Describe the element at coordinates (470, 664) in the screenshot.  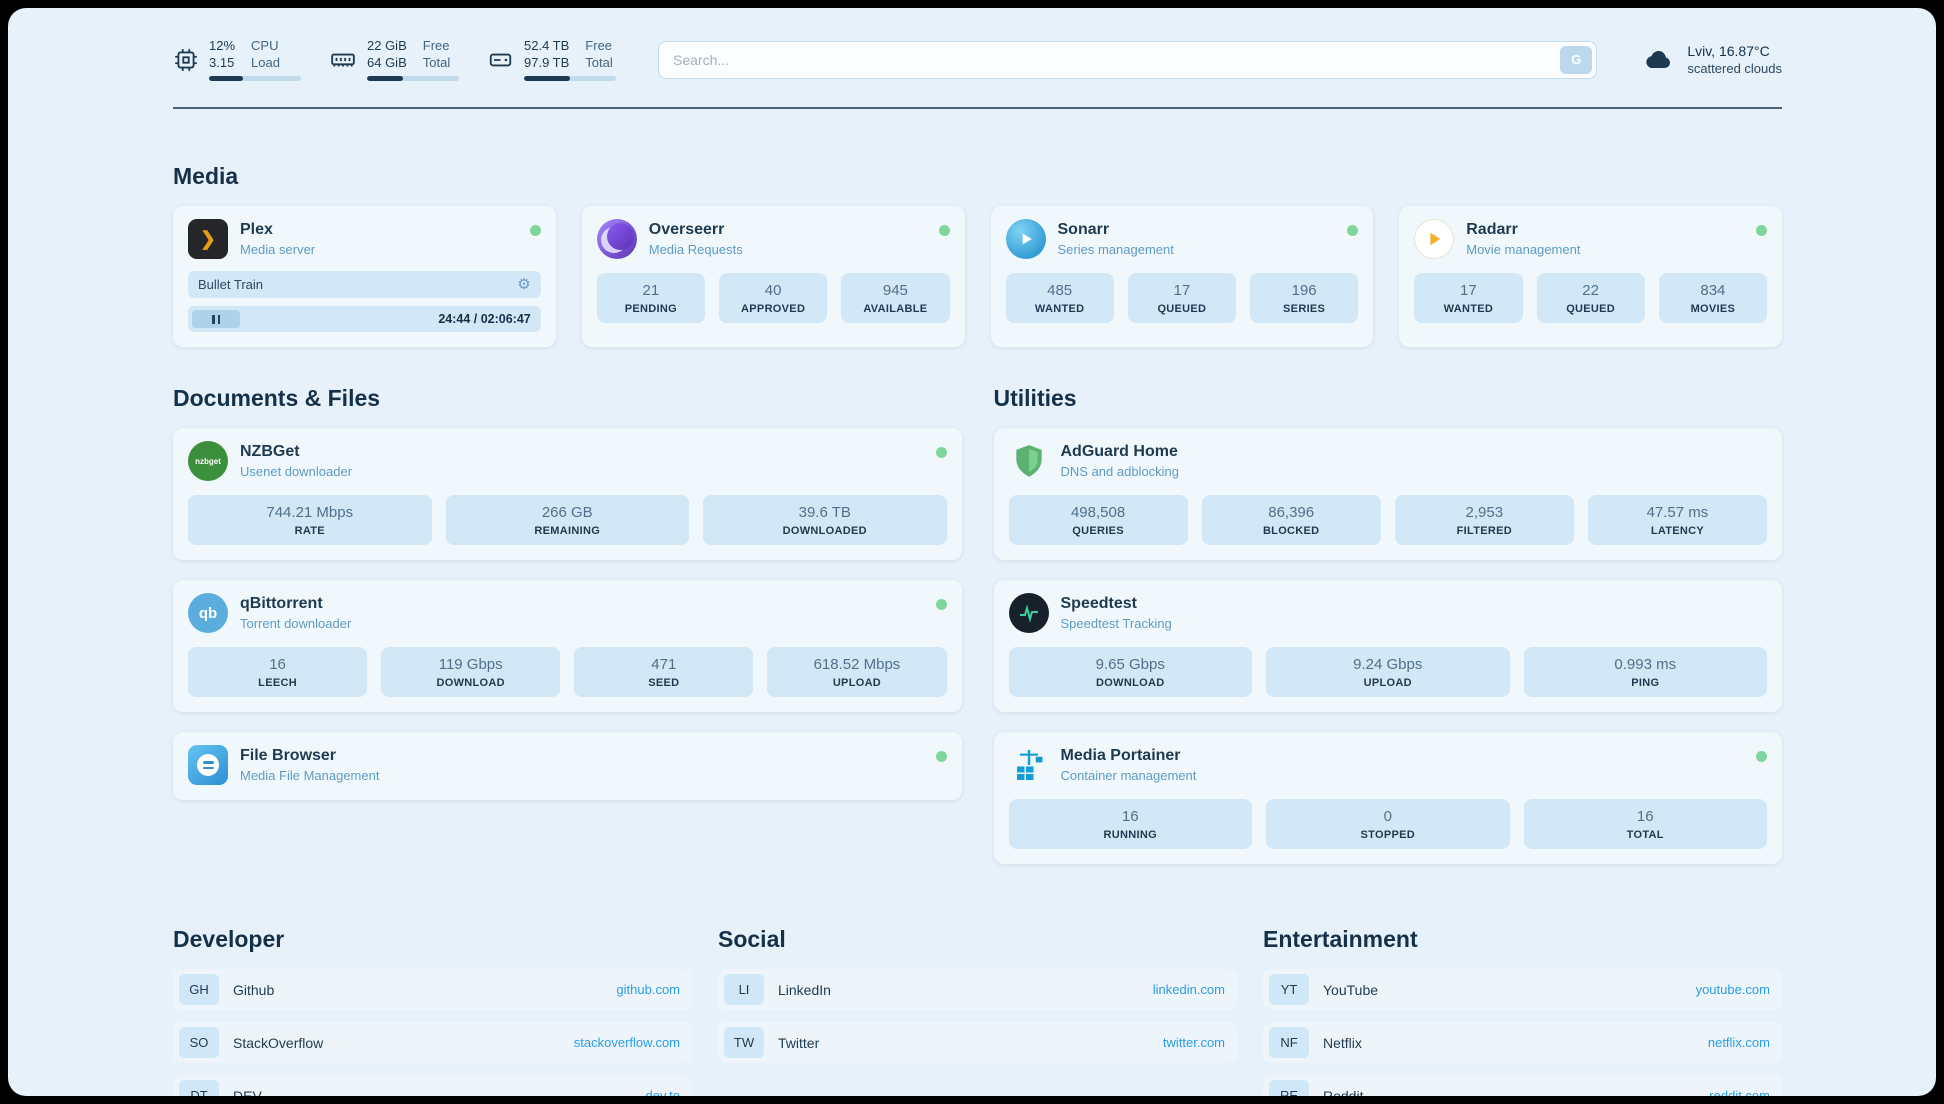
I see `stat-value: 119 Gbps` at that location.